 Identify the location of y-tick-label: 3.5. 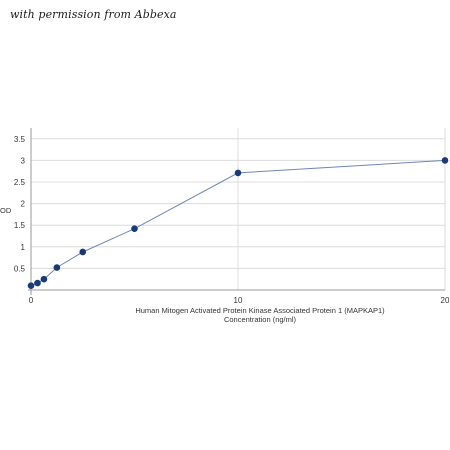
(20, 139).